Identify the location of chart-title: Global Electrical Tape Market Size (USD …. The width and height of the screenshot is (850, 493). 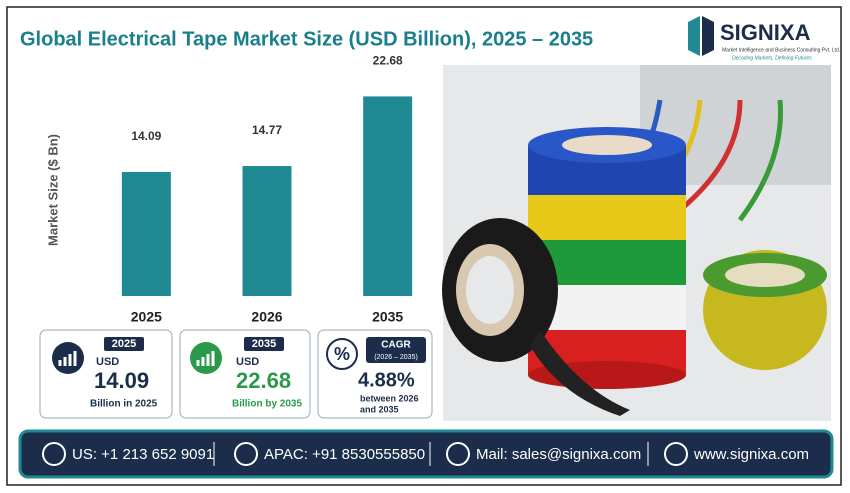
(306, 39).